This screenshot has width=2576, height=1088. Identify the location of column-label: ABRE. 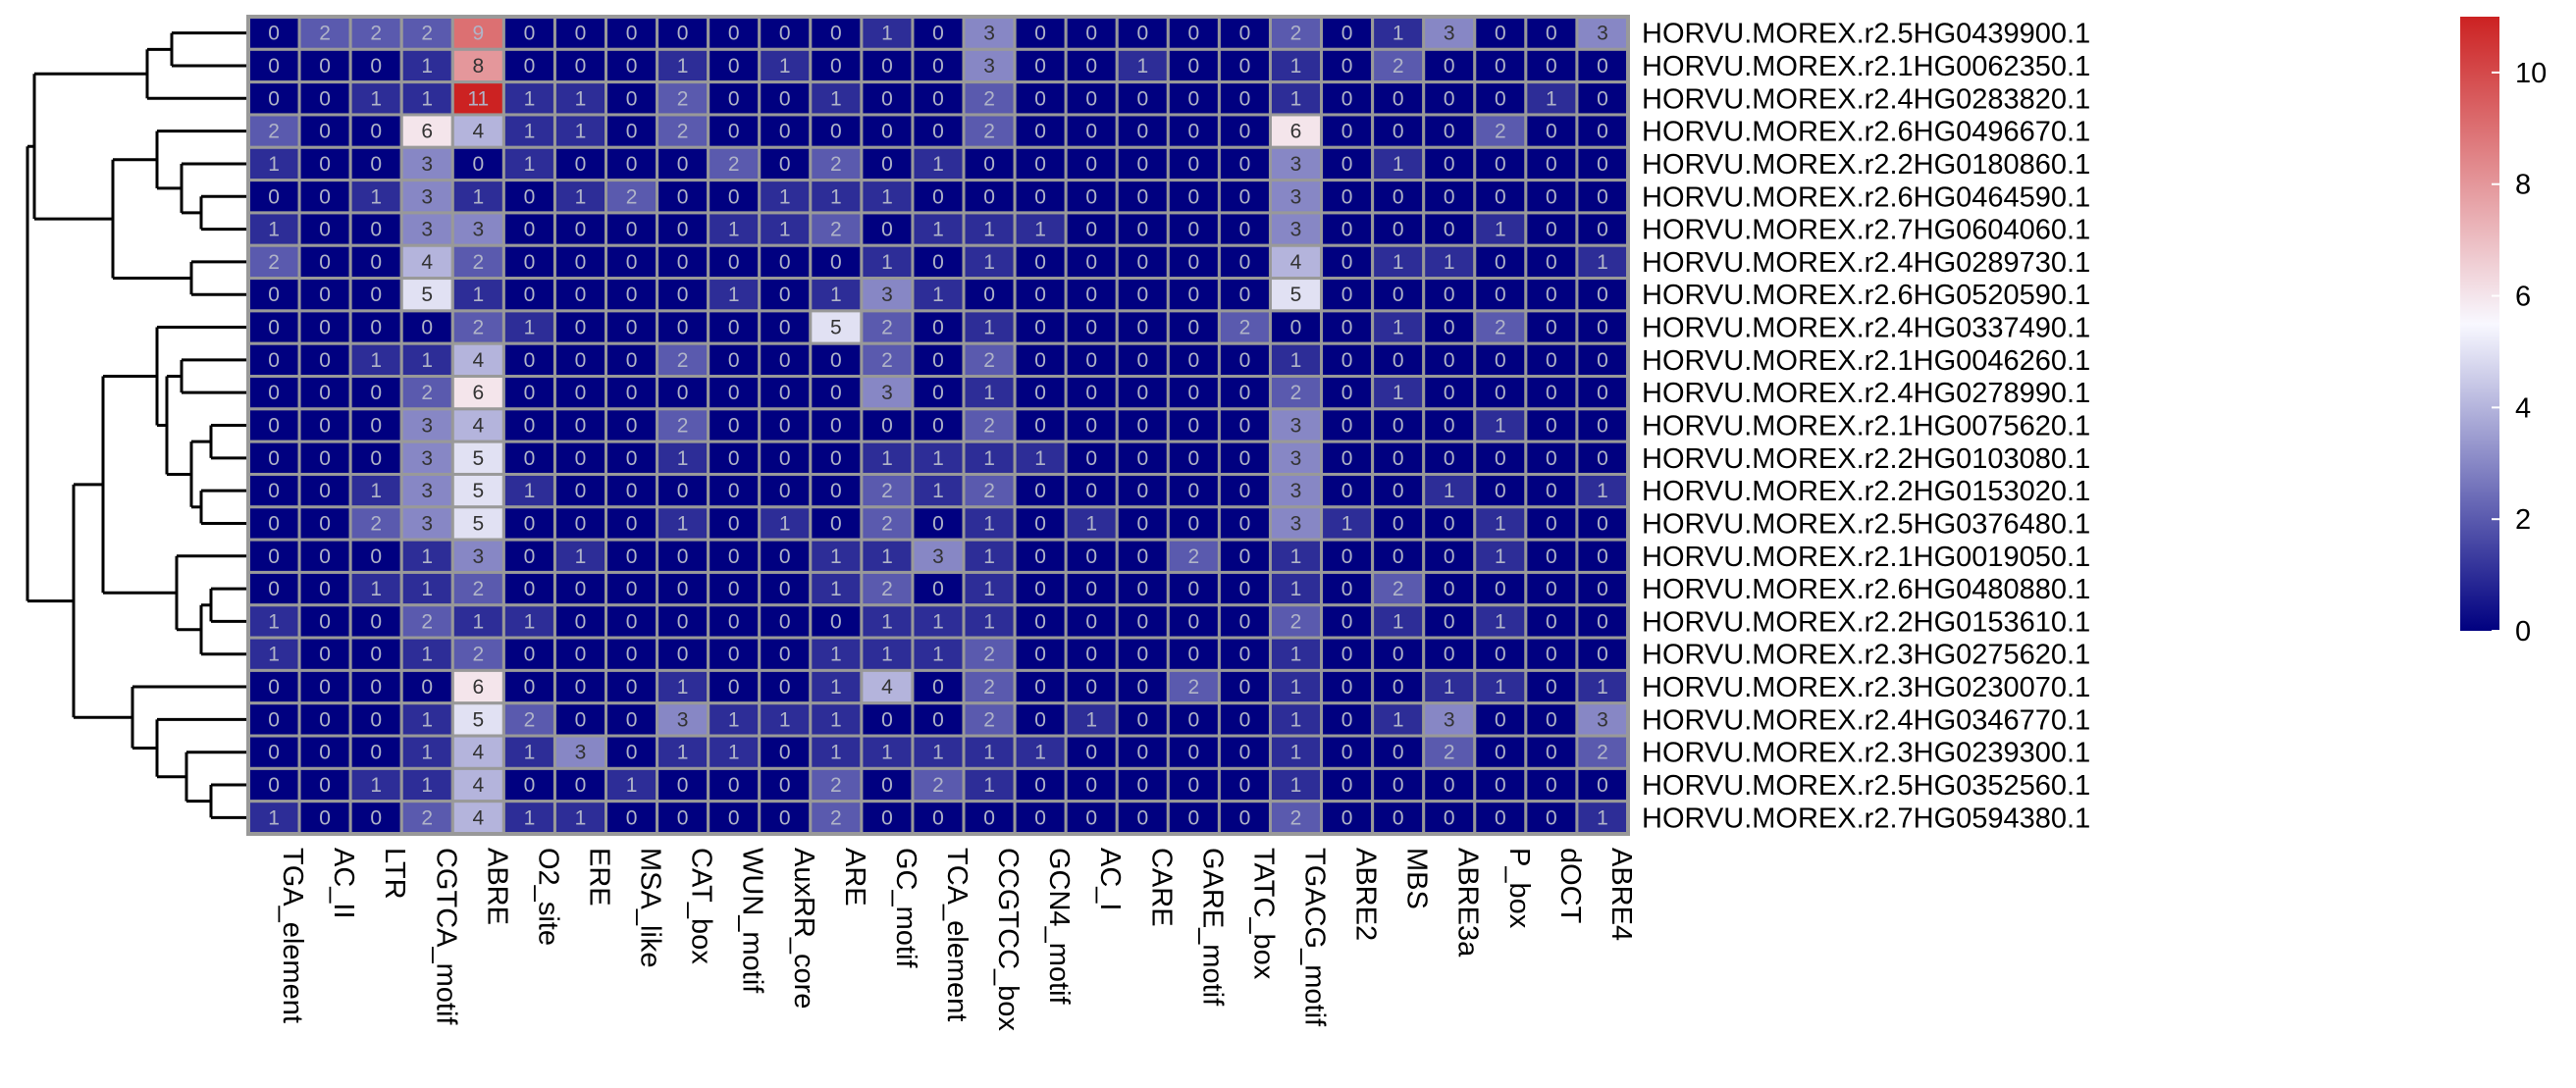
(496, 887).